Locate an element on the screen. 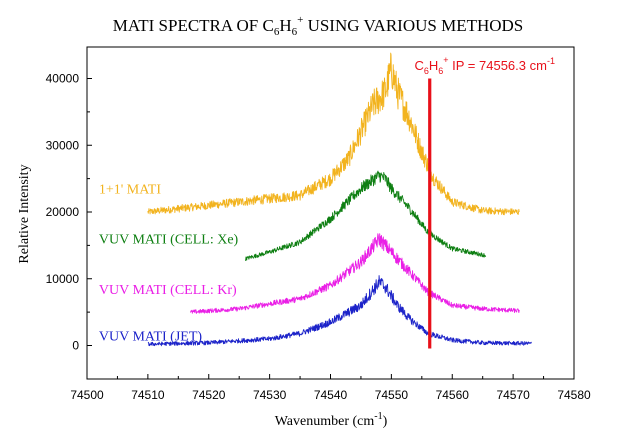 The width and height of the screenshot is (631, 438). chart-title-sup: + is located at coordinates (300, 20).